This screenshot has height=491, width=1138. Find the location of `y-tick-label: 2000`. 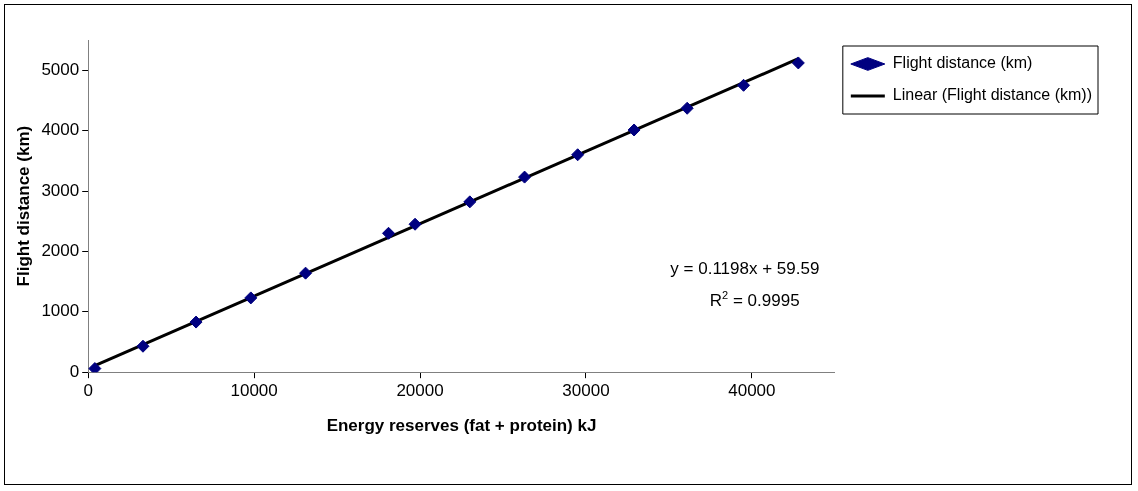

y-tick-label: 2000 is located at coordinates (60, 251).